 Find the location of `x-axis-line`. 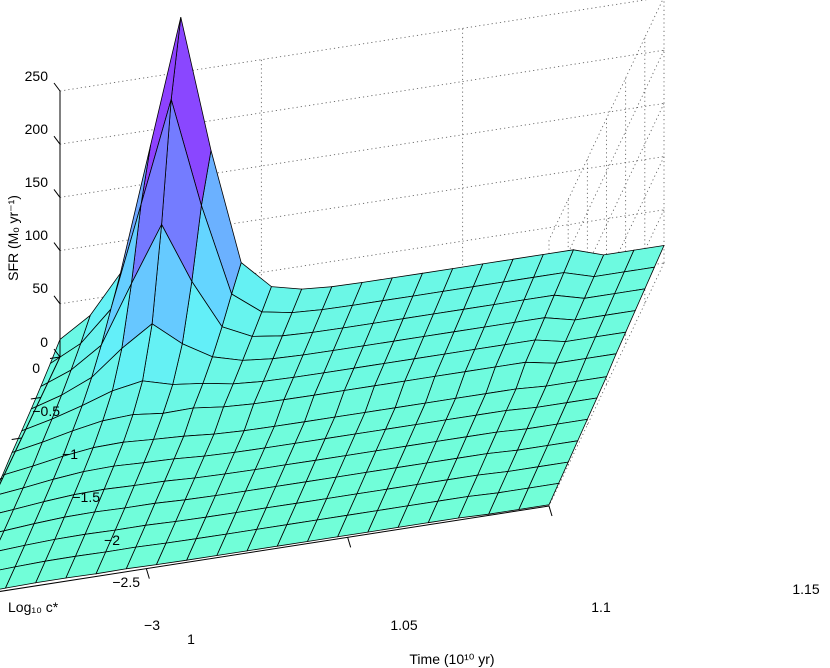

x-axis-line is located at coordinates (275, 548).